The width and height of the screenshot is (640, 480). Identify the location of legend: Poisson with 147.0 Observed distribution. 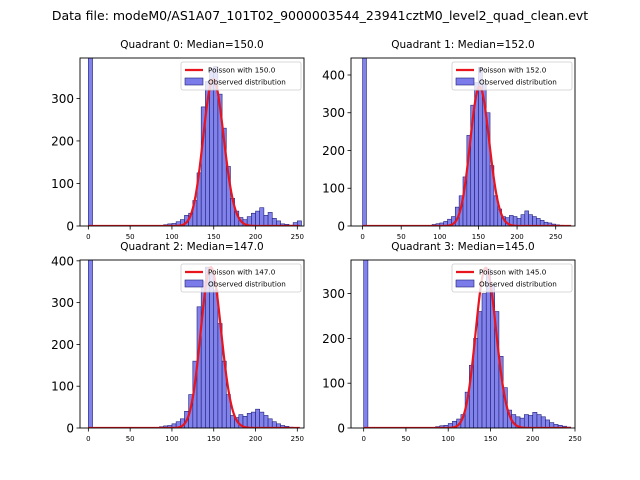
(241, 278).